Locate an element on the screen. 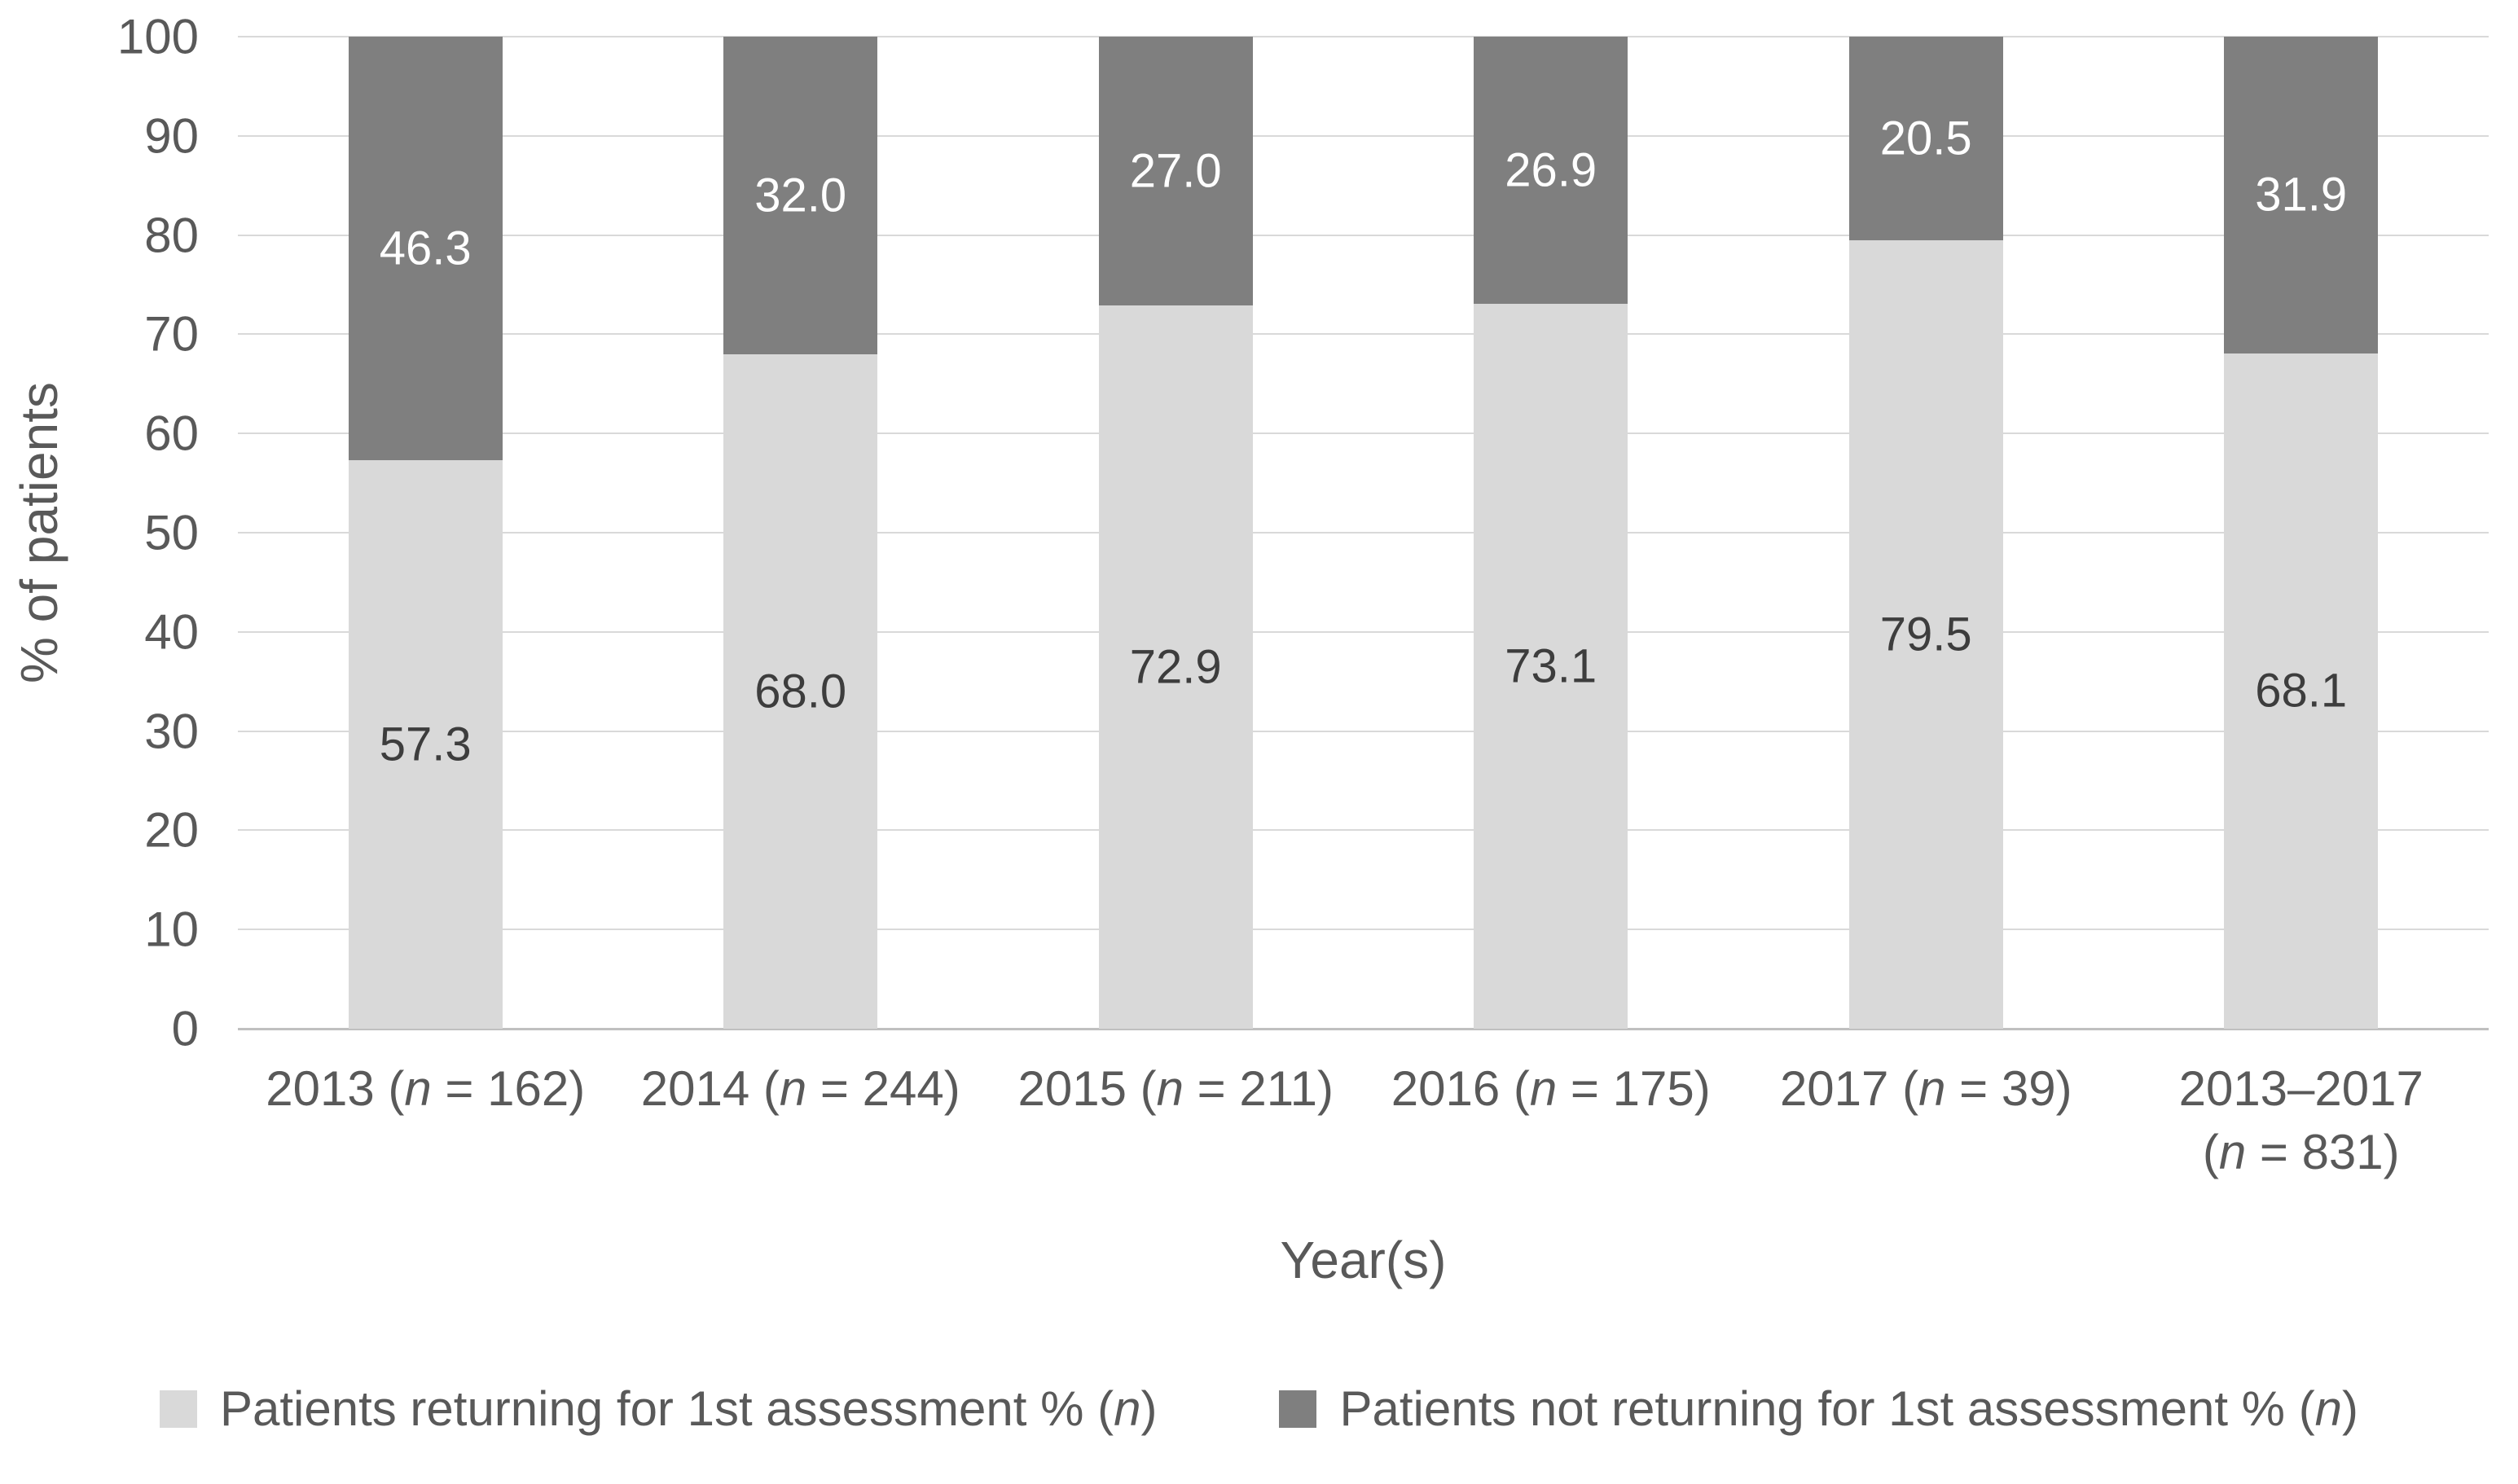  segment-returning: 73.1 is located at coordinates (1551, 666).